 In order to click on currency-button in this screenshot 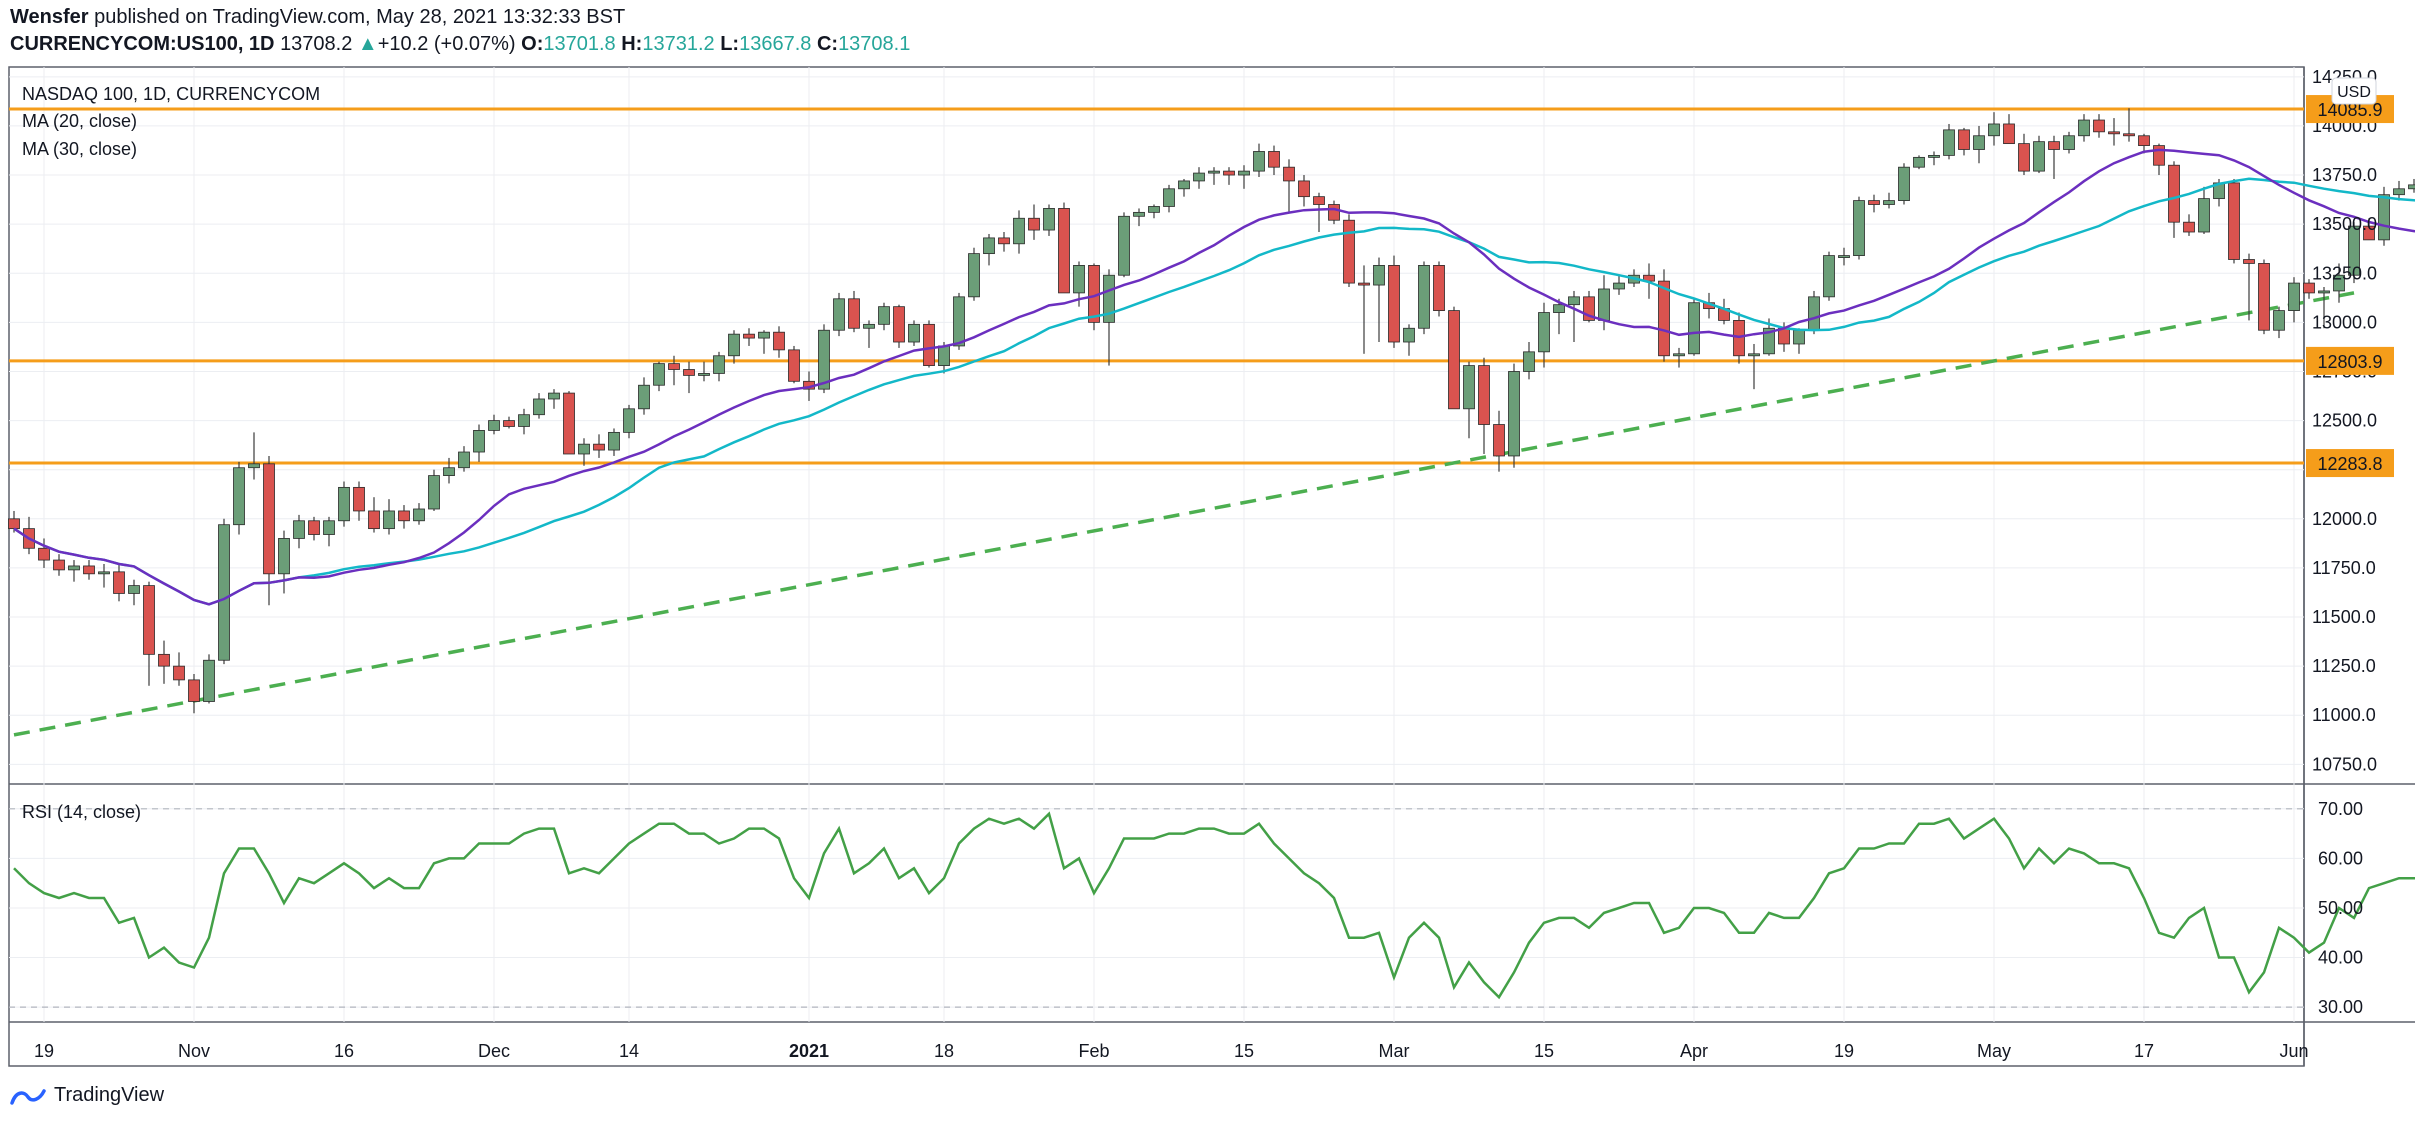, I will do `click(2354, 91)`.